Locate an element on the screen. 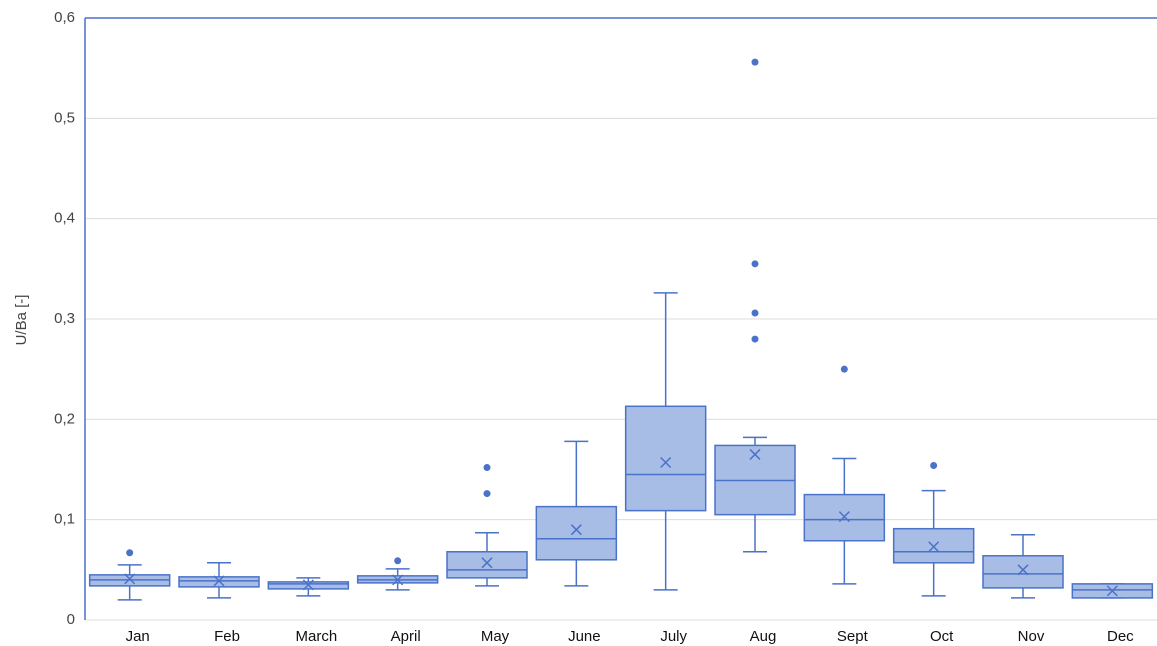 The image size is (1157, 646). x-tick-label: Dec is located at coordinates (1120, 636).